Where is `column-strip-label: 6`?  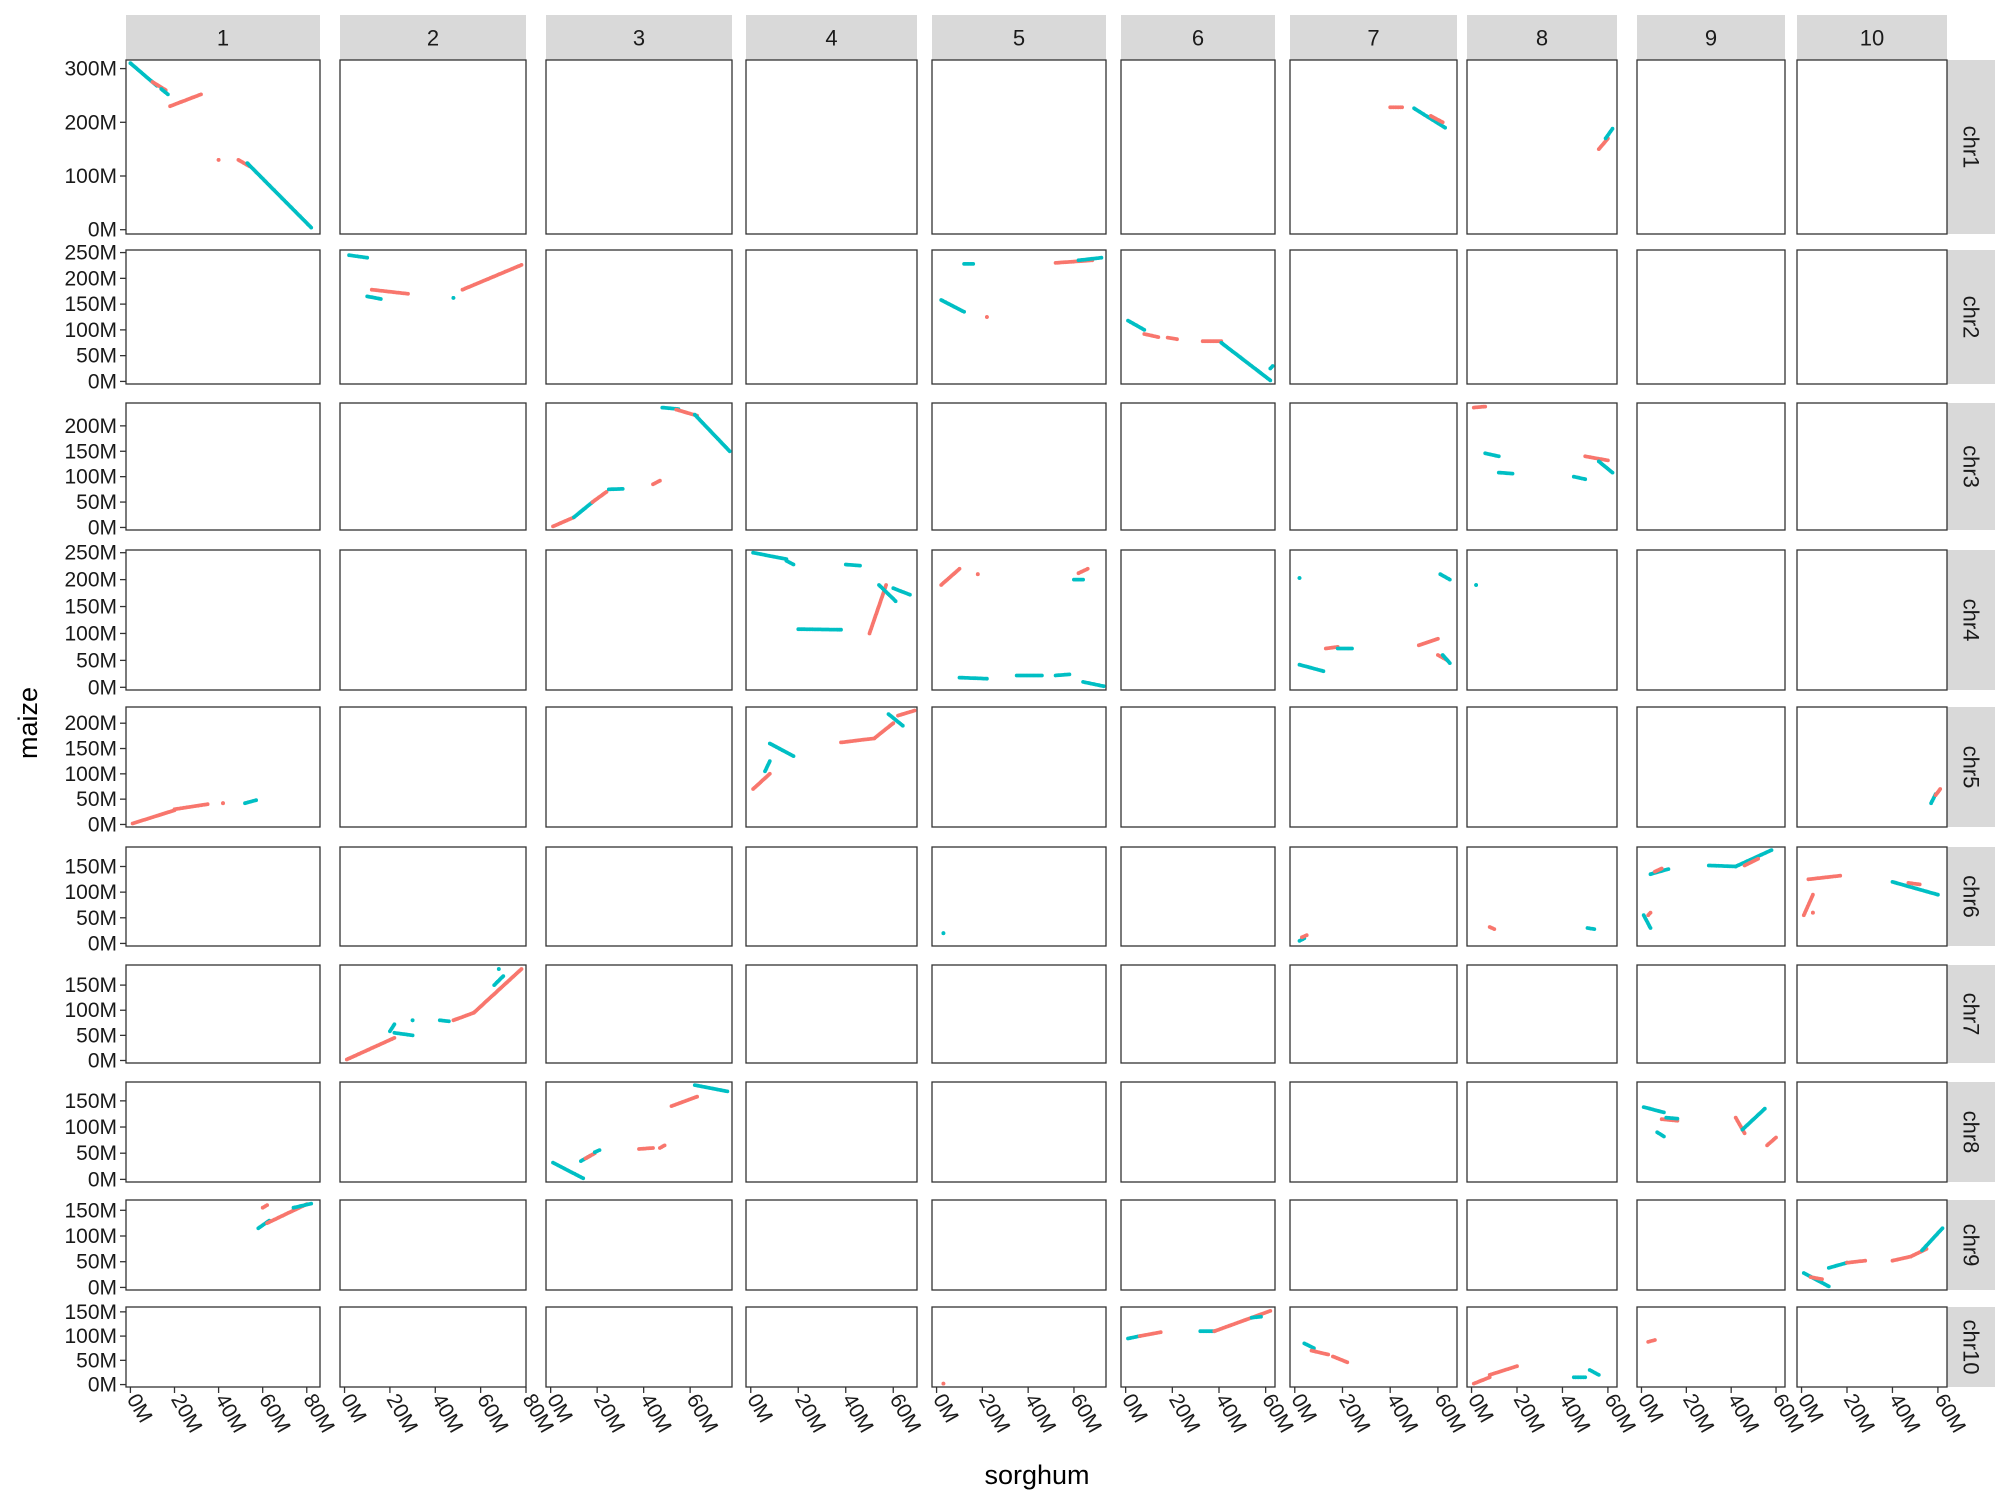
column-strip-label: 6 is located at coordinates (1198, 38).